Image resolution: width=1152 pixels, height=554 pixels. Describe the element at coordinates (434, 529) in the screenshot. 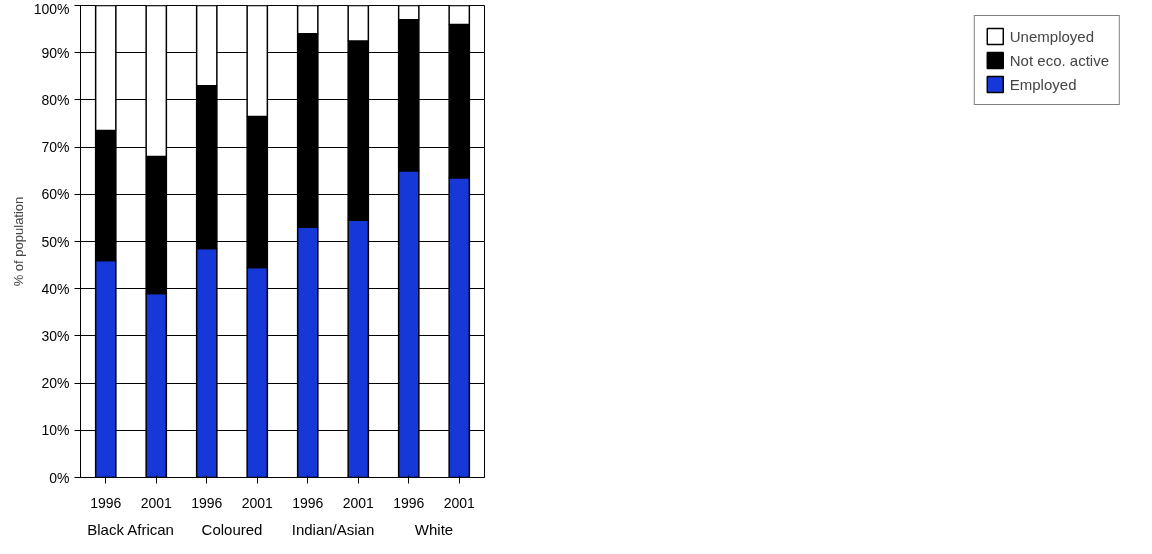

I see `text: White` at that location.